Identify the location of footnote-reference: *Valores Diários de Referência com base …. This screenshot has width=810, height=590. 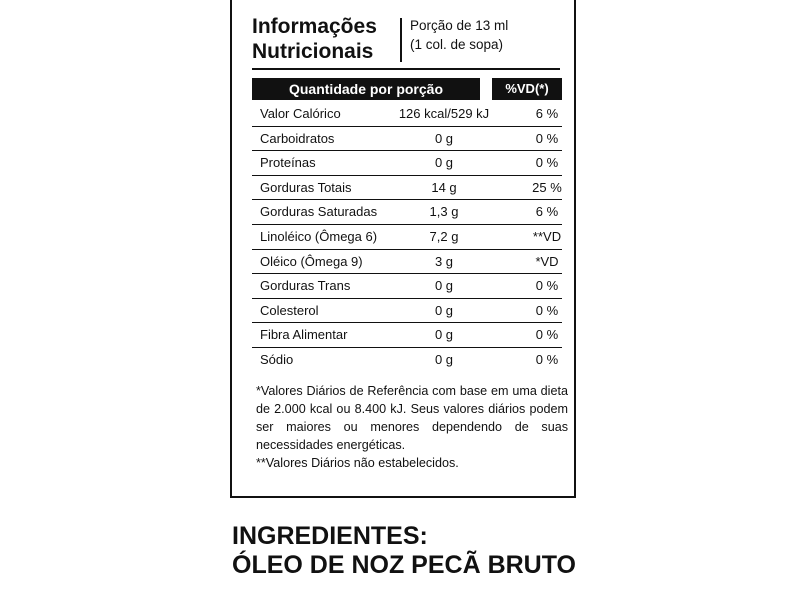
(412, 418).